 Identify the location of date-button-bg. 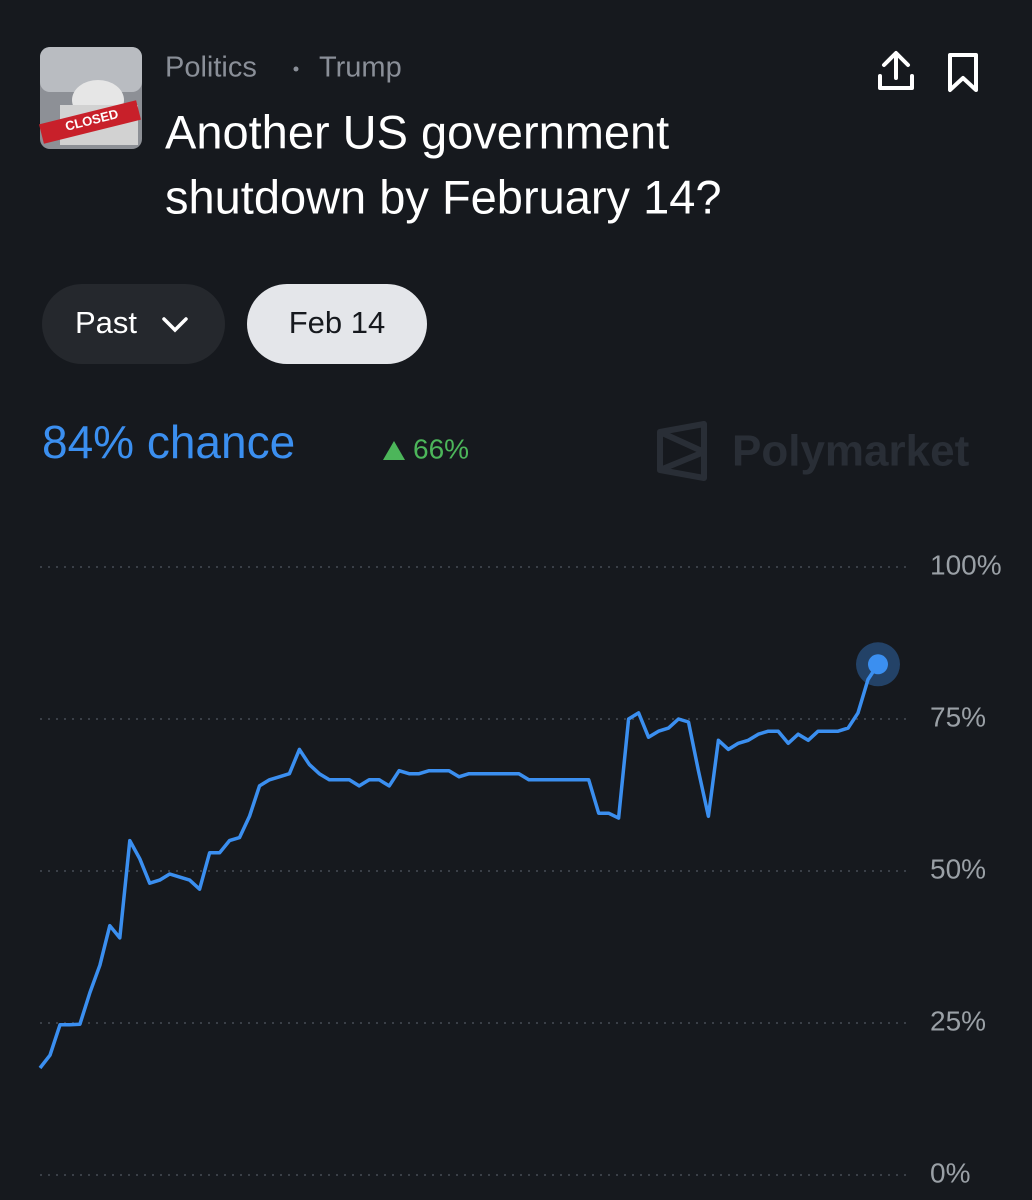
(337, 324).